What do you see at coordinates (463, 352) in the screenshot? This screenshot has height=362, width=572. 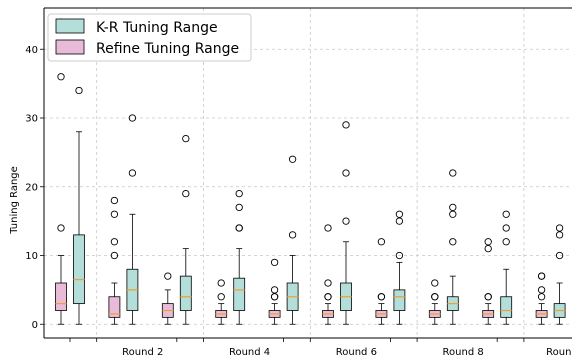 I see `x-tick-label: Round 8` at bounding box center [463, 352].